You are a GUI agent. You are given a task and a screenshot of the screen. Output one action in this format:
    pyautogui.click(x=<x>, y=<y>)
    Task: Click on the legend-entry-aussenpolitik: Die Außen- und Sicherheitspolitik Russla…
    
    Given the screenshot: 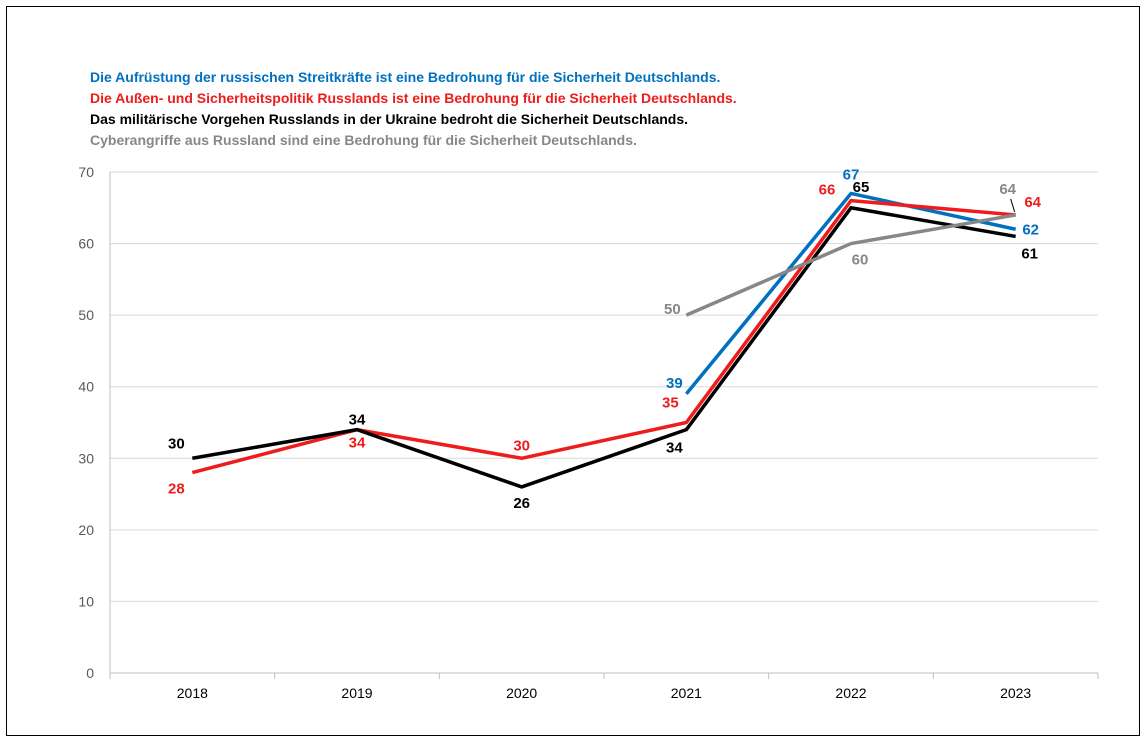 What is the action you would take?
    pyautogui.click(x=413, y=98)
    